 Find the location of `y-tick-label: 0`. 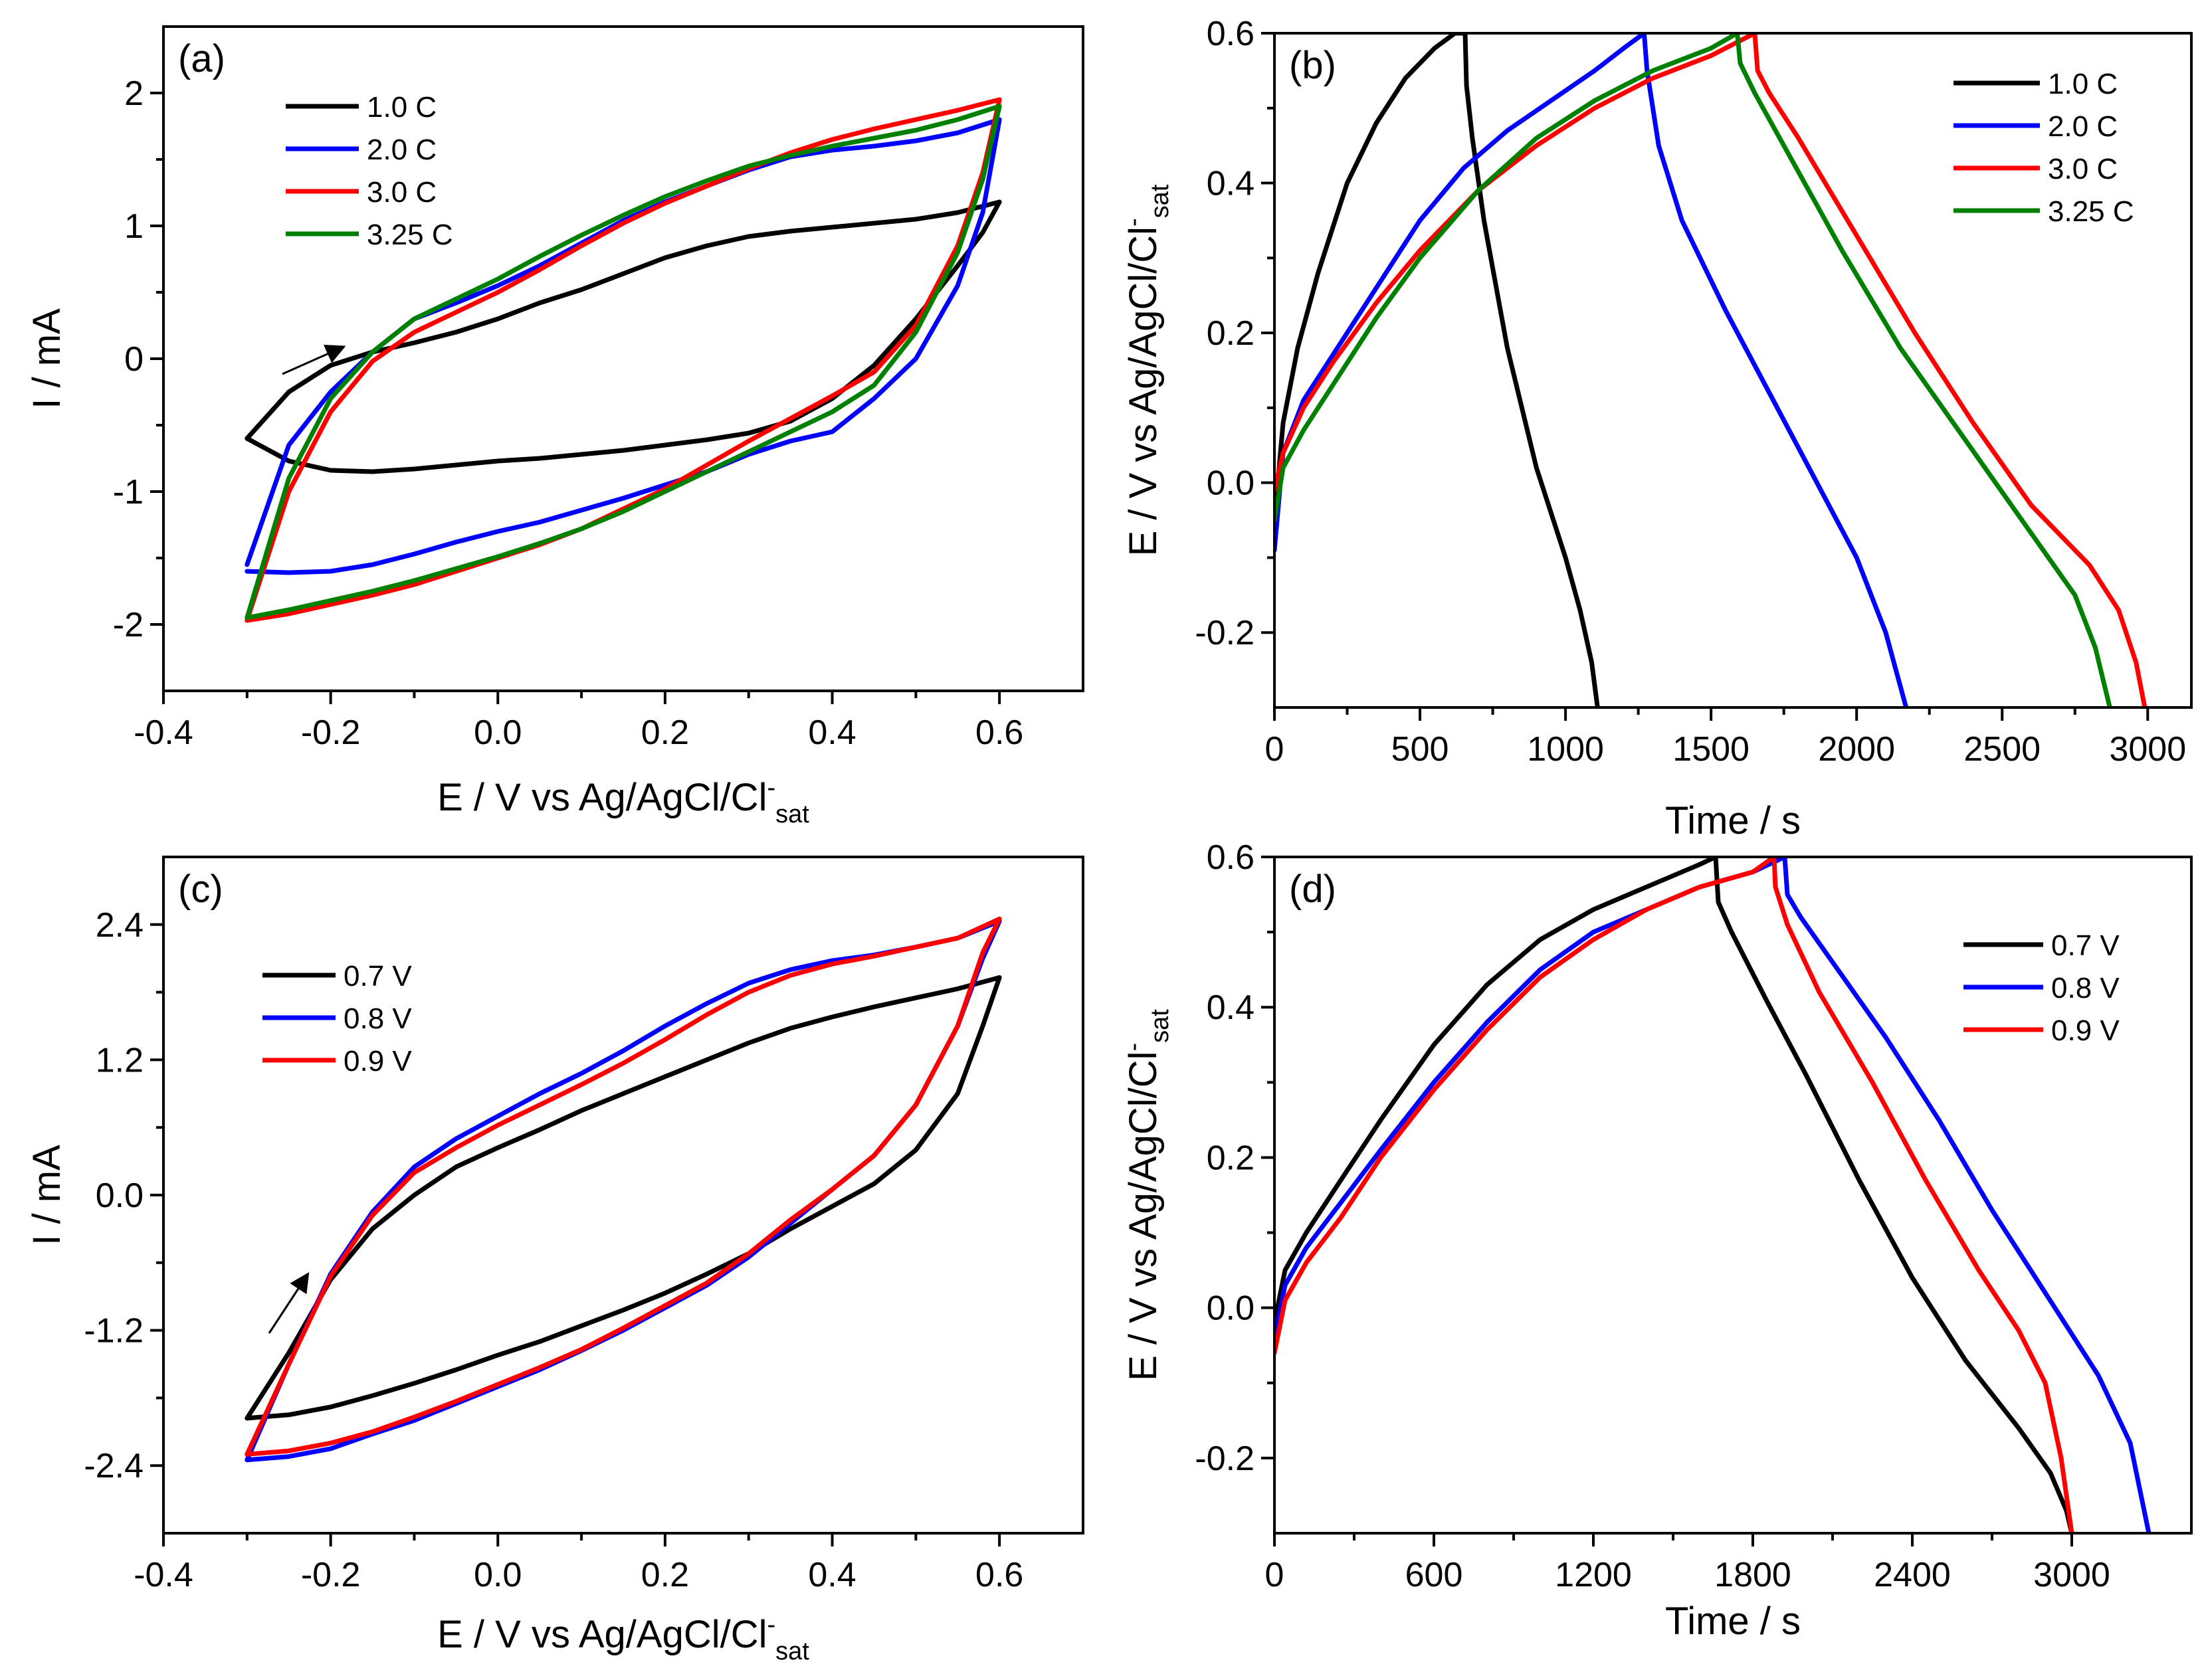

y-tick-label: 0 is located at coordinates (134, 359).